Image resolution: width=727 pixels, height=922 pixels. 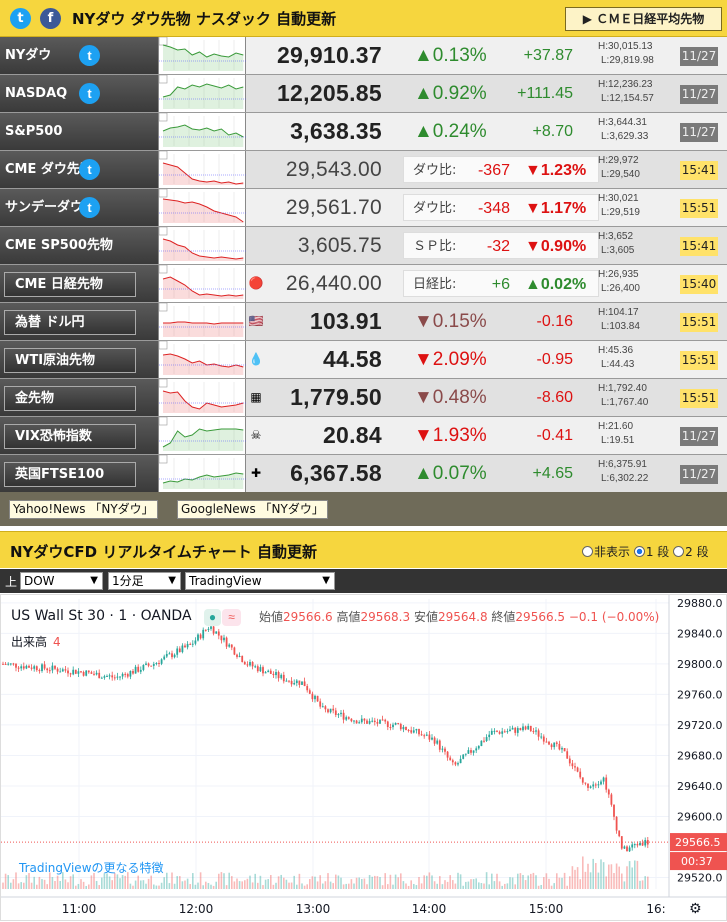 What do you see at coordinates (623, 130) in the screenshot?
I see `high-low: H:3,644.31 L:3,629.33` at bounding box center [623, 130].